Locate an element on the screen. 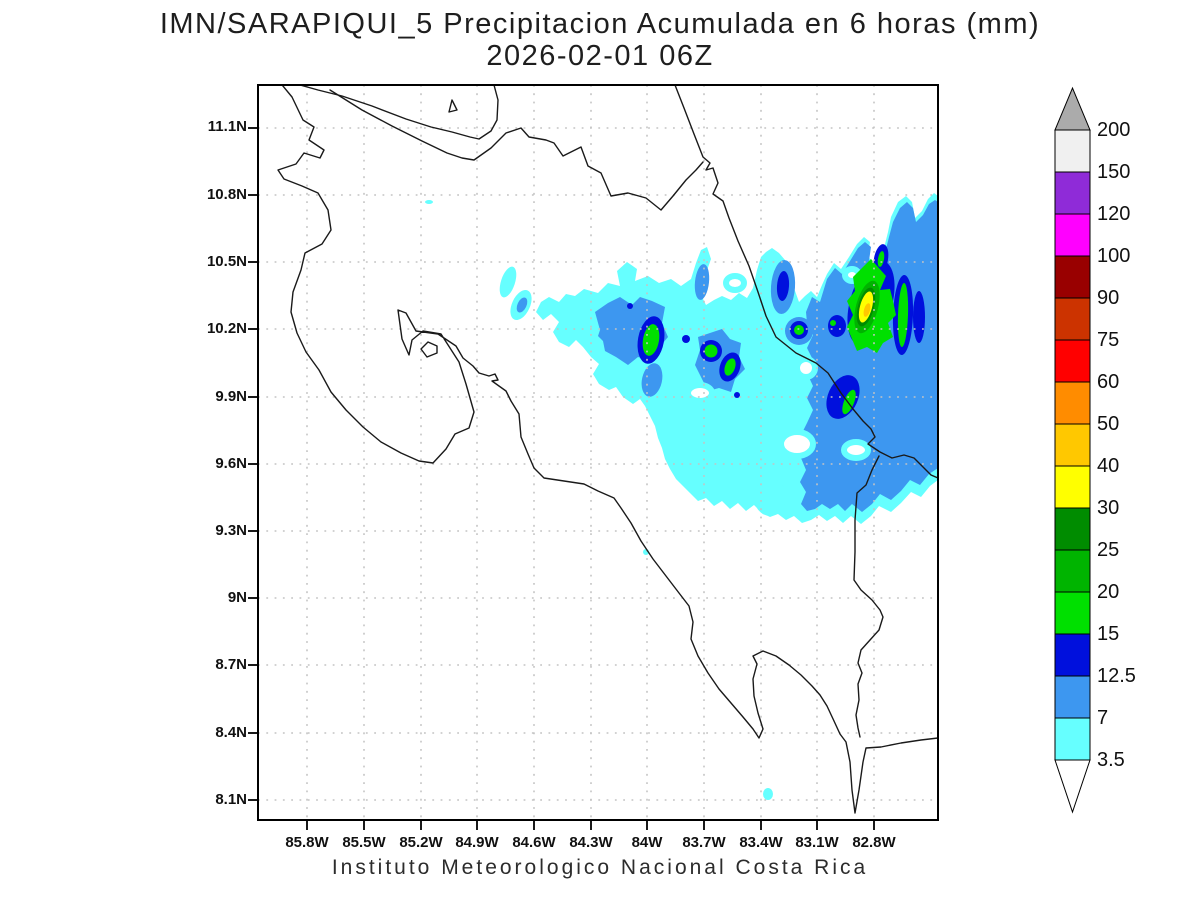 This screenshot has height=900, width=1200. island-ometepe is located at coordinates (453, 106).